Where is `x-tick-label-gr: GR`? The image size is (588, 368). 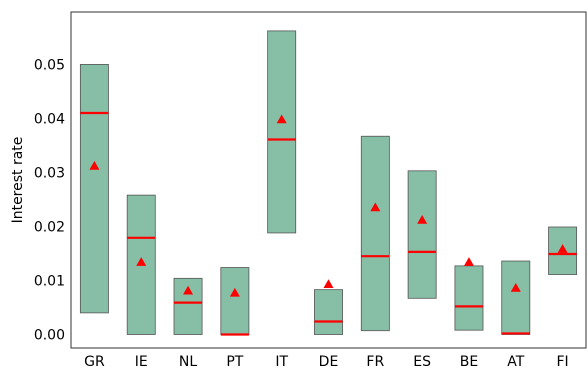
x-tick-label-gr: GR is located at coordinates (94, 361).